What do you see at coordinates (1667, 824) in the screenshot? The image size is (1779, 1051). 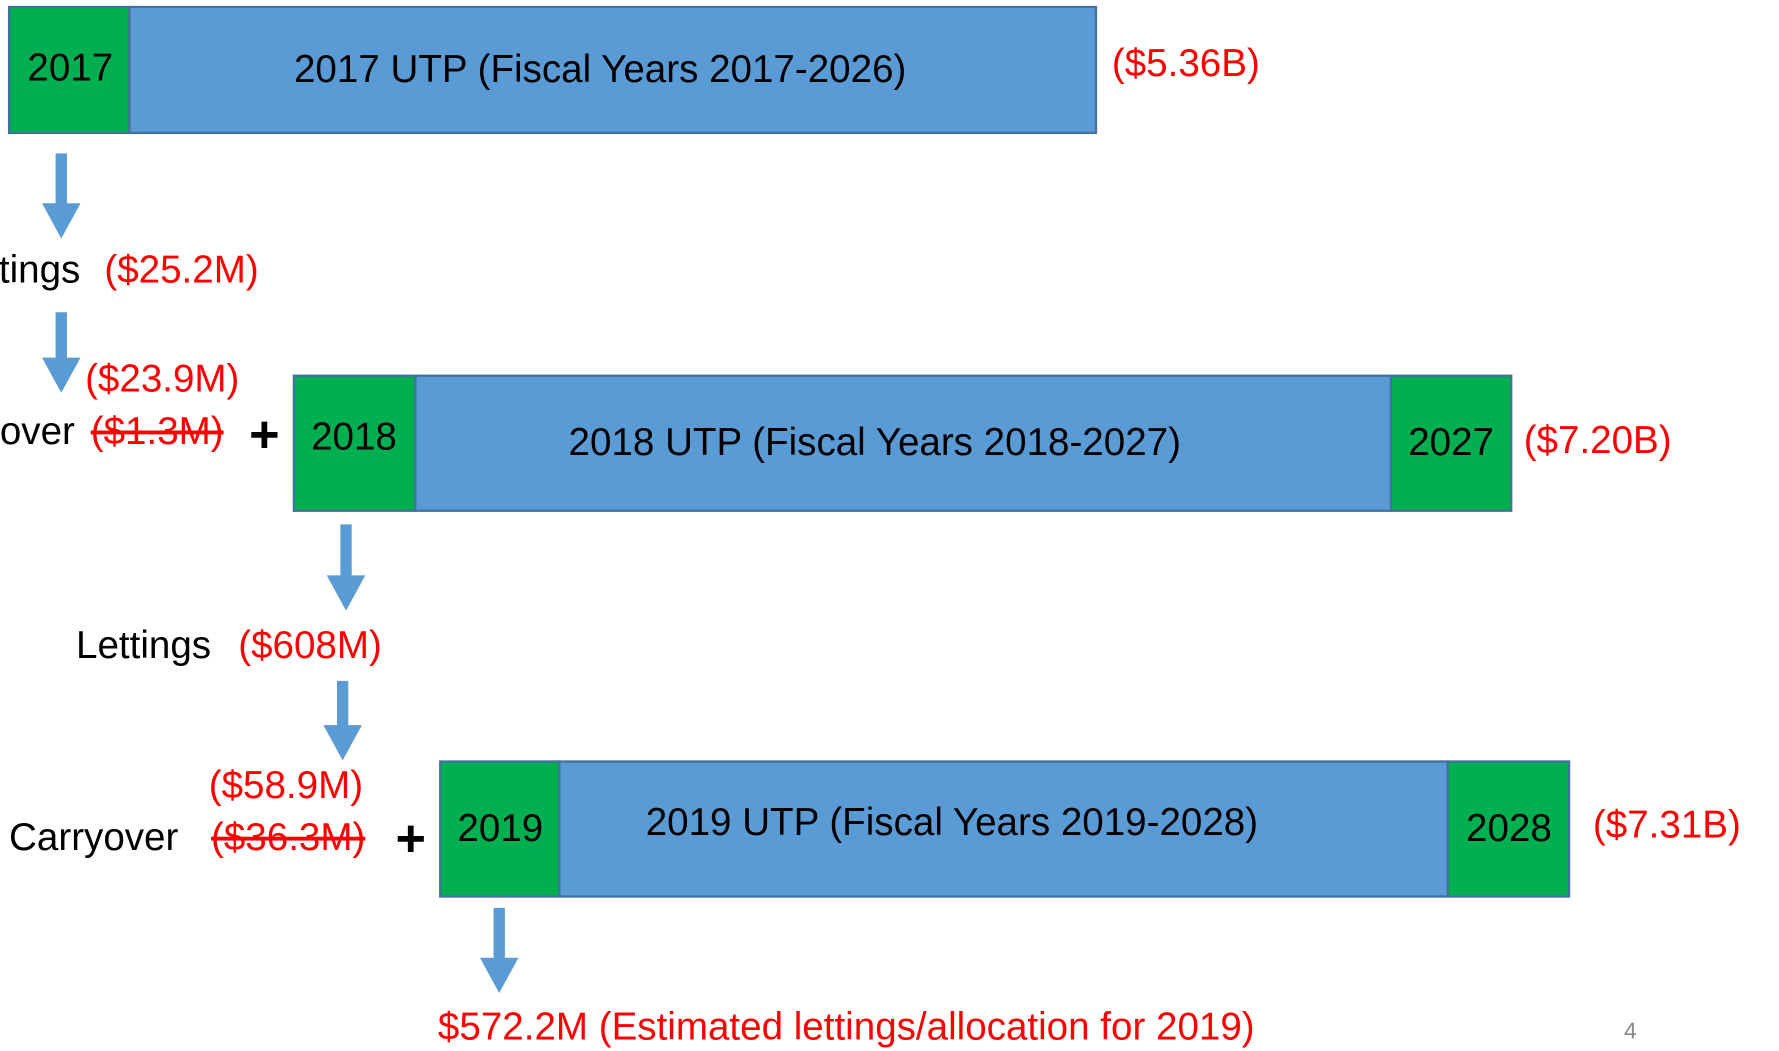 I see `plan-total: ($7.31B)` at bounding box center [1667, 824].